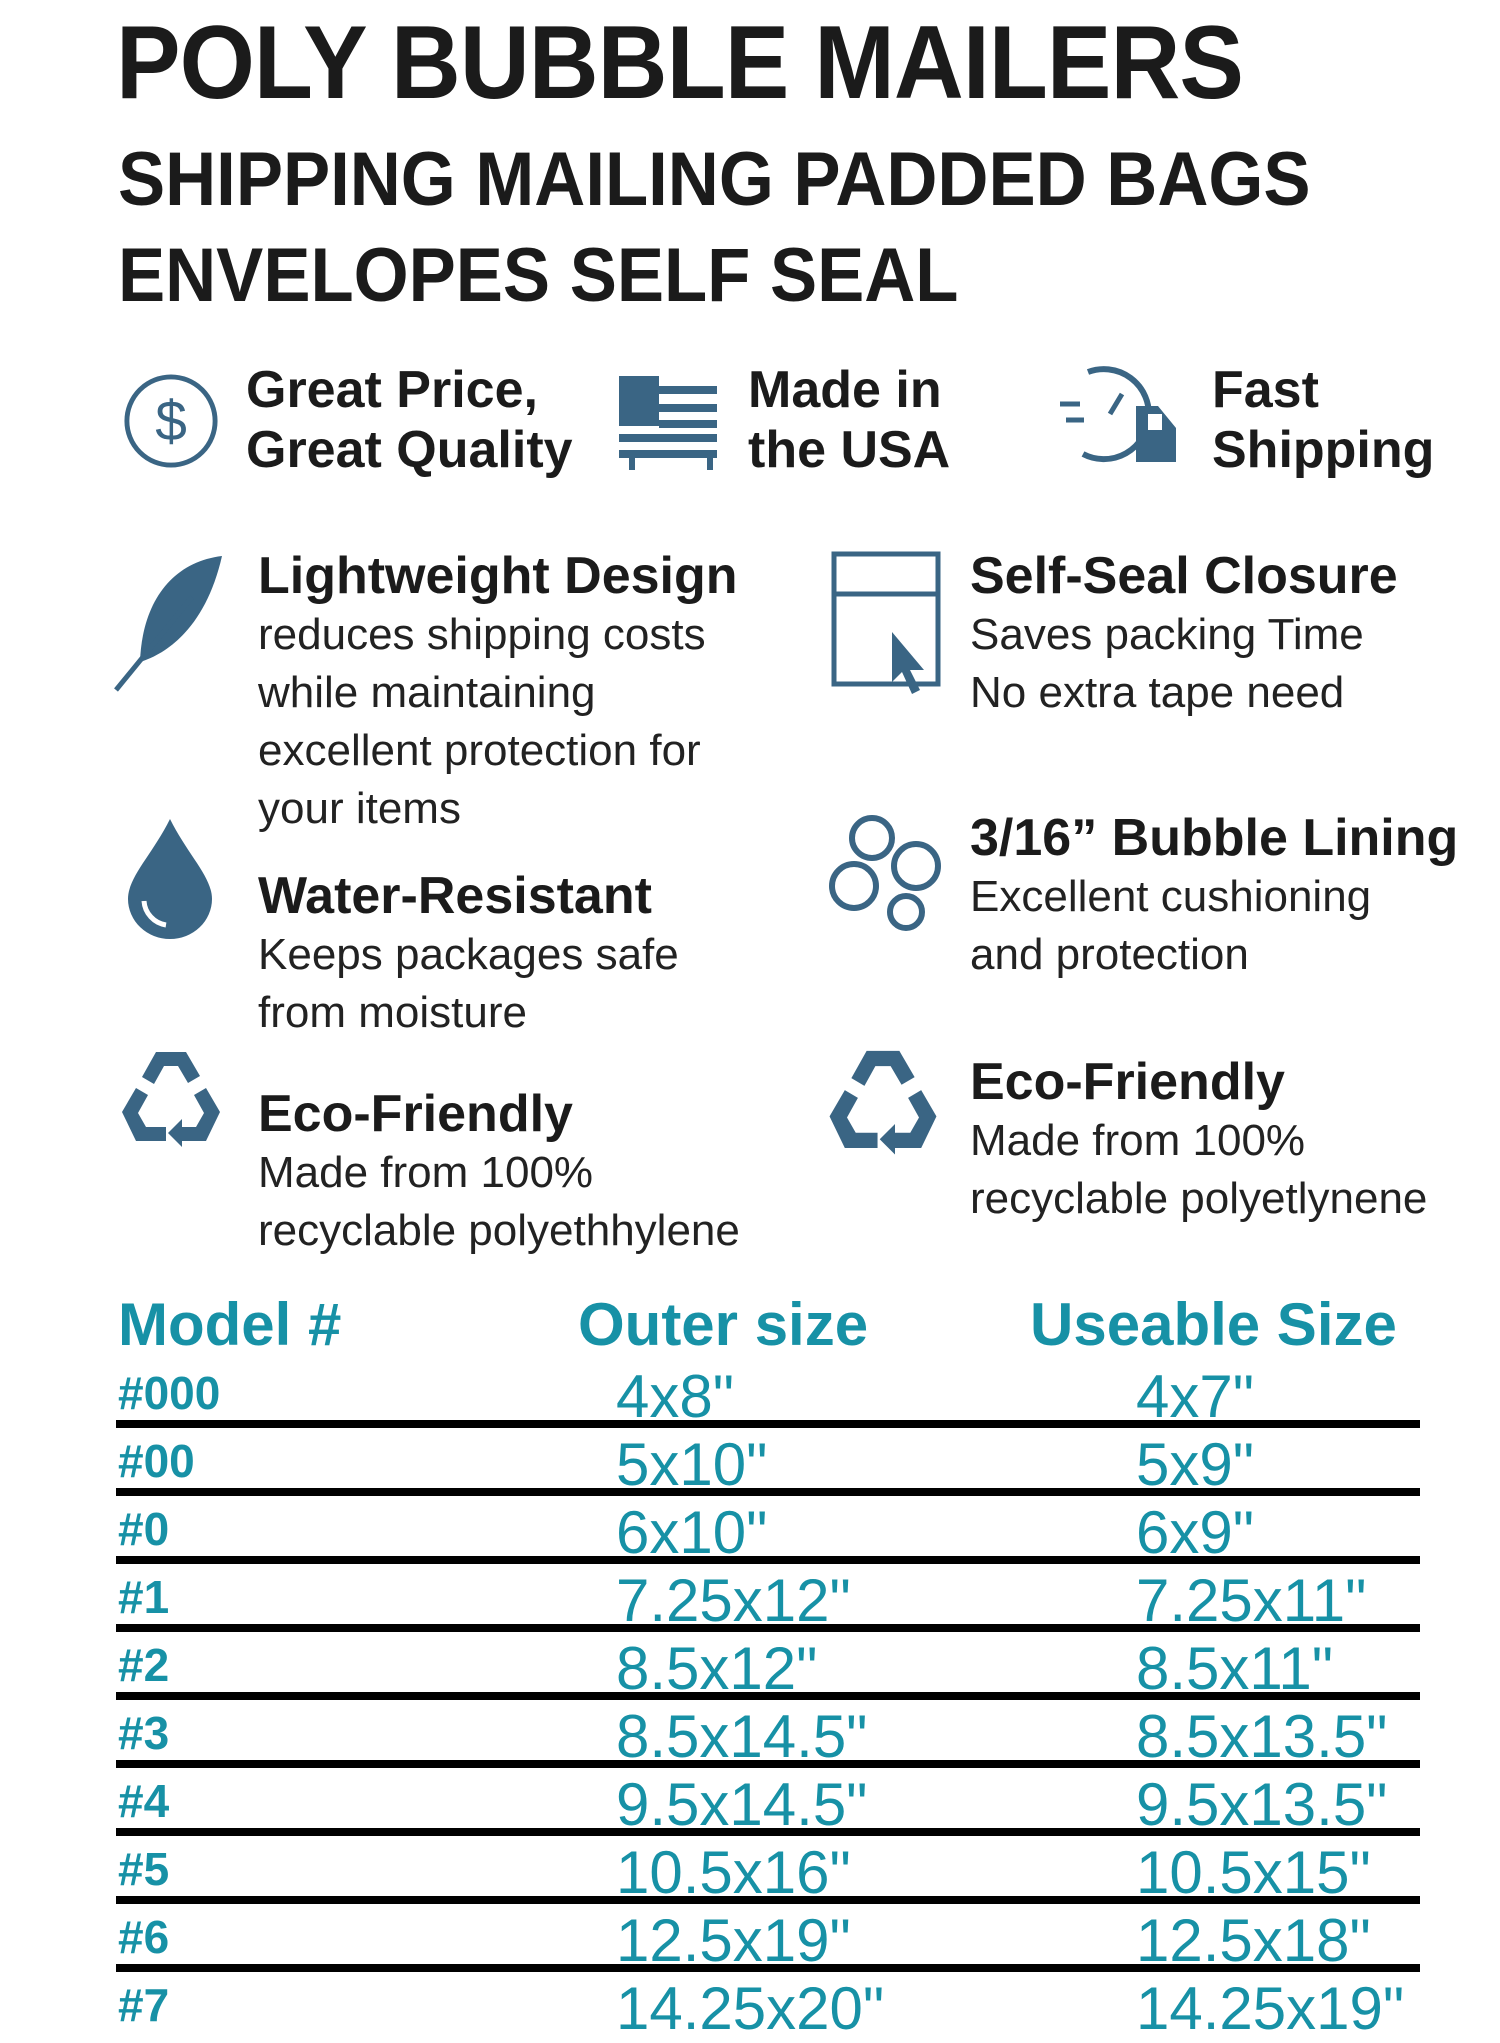  I want to click on feature-text: reduces shipping costs, so click(482, 634).